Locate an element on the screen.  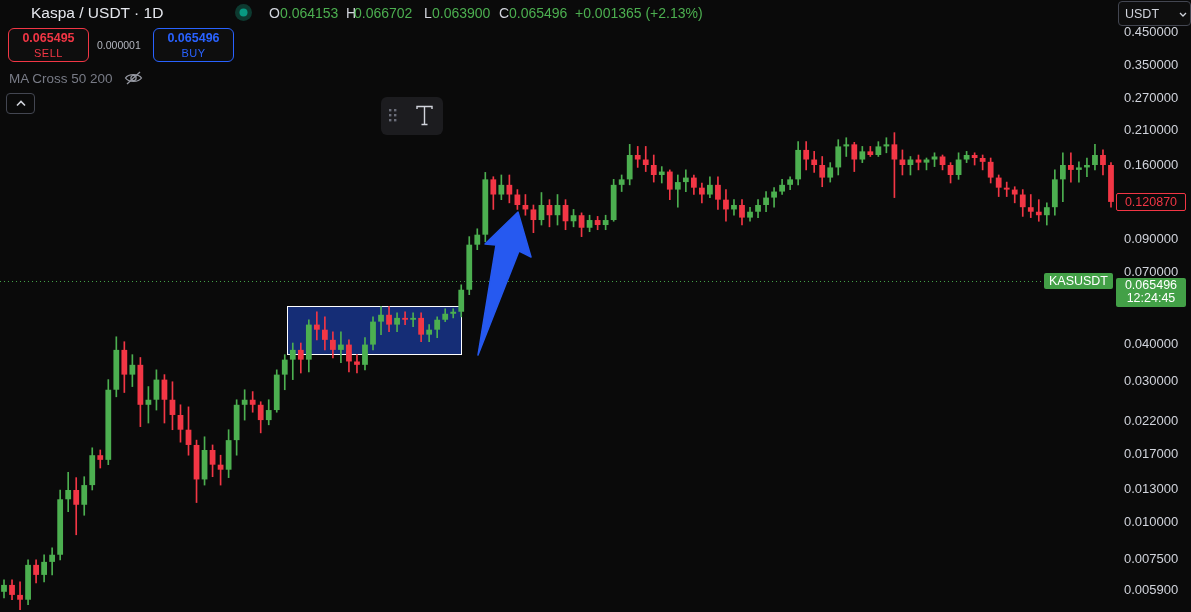
annotation: 0.000001 is located at coordinates (119, 45).